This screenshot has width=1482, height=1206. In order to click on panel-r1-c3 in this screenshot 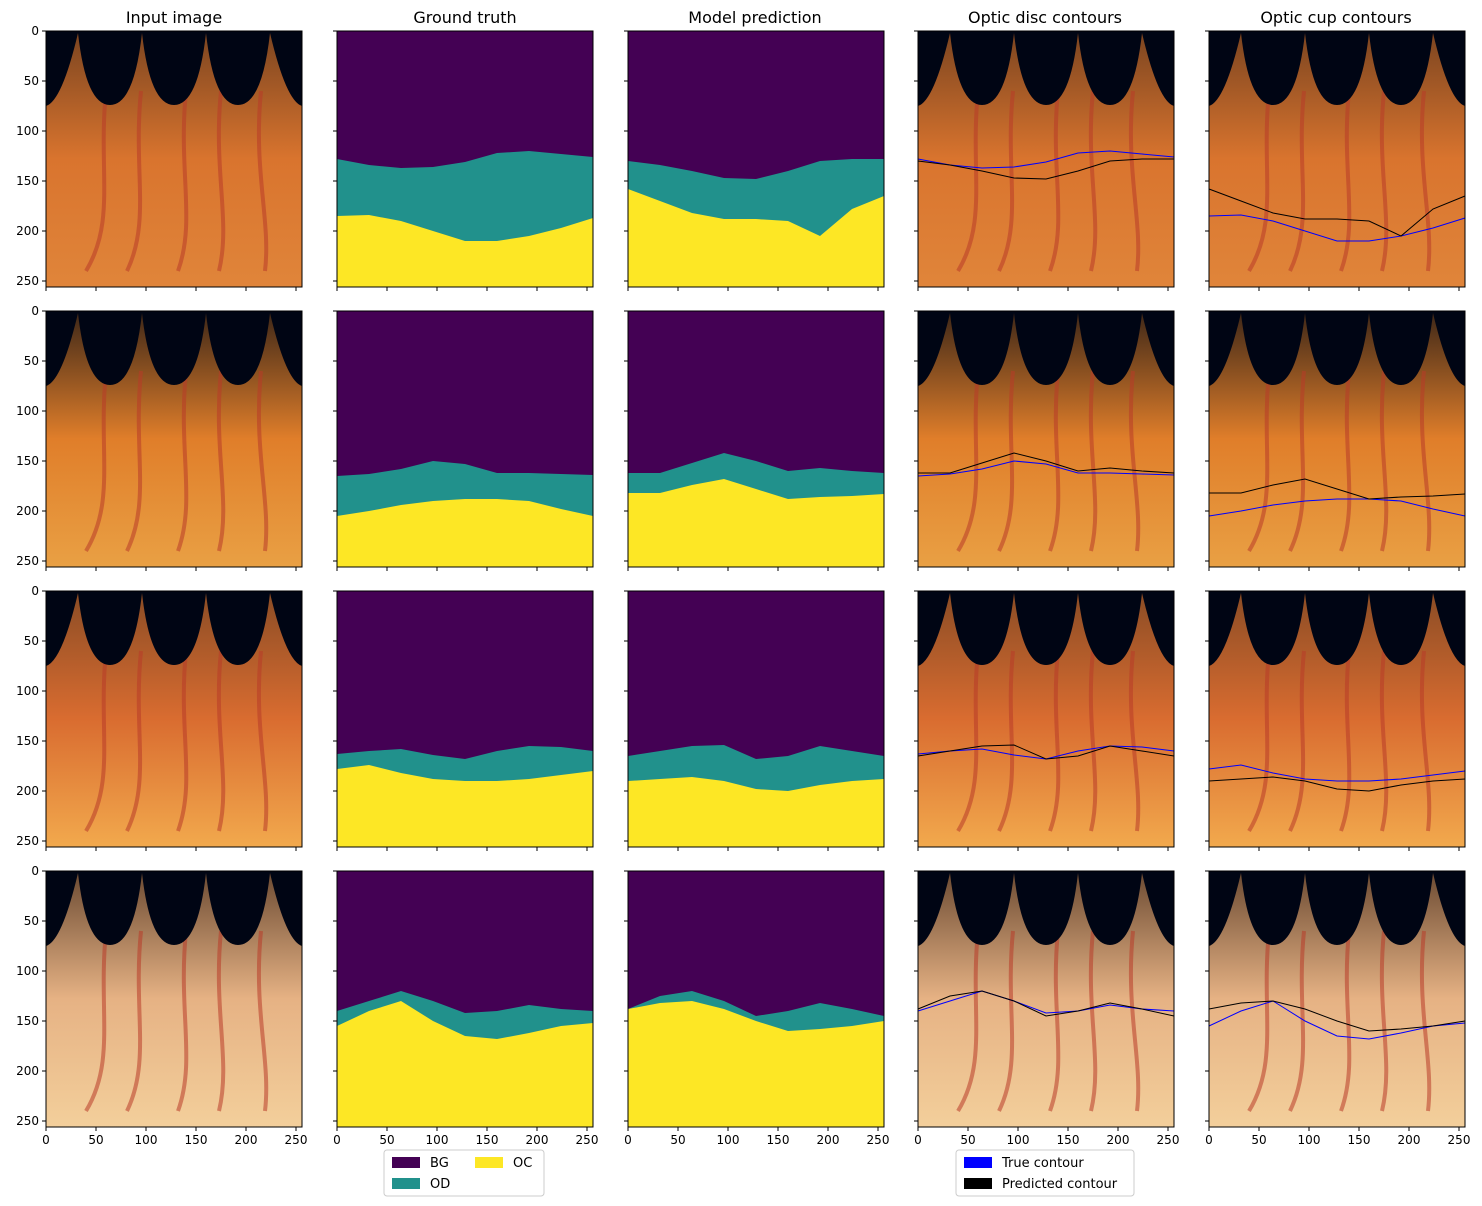, I will do `click(754, 160)`.